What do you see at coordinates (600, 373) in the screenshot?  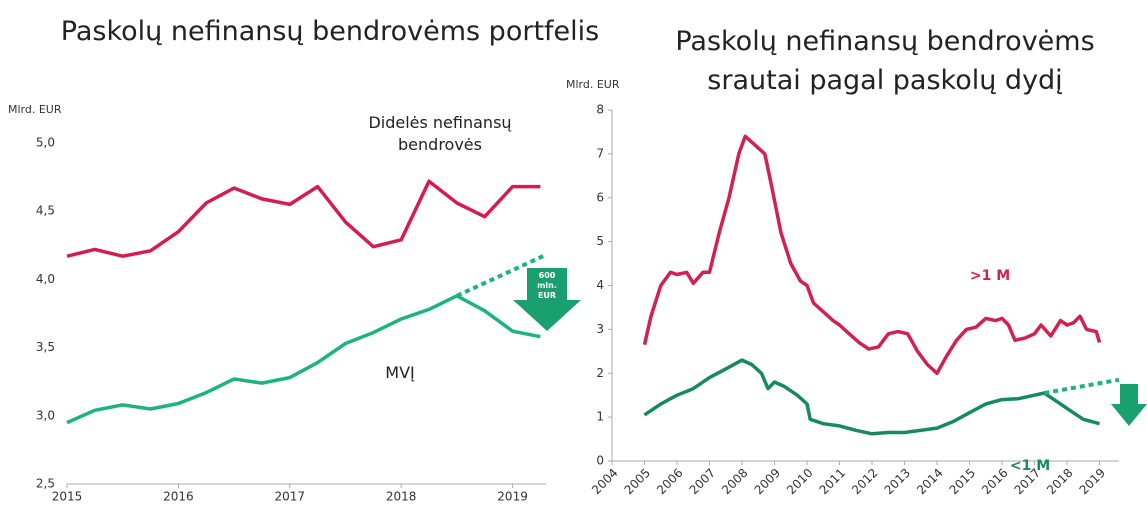 I see `y-tick-label: 2` at bounding box center [600, 373].